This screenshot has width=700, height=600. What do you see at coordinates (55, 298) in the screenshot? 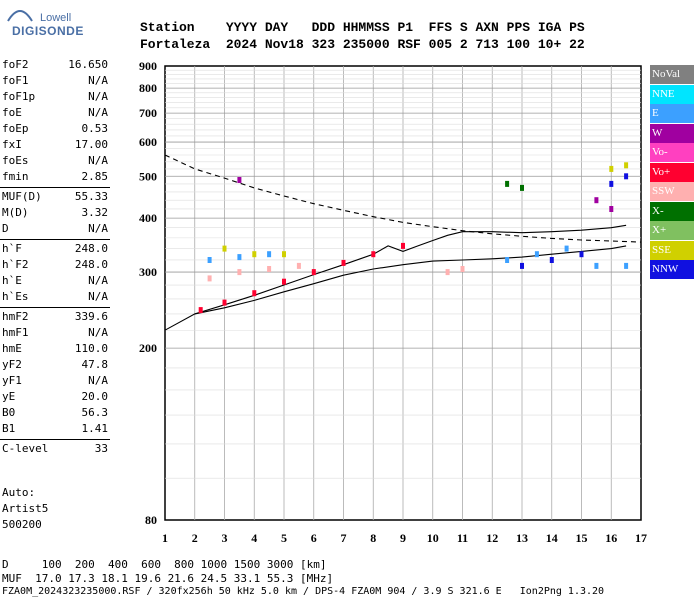
I see `param-row: h`Es N/A` at bounding box center [55, 298].